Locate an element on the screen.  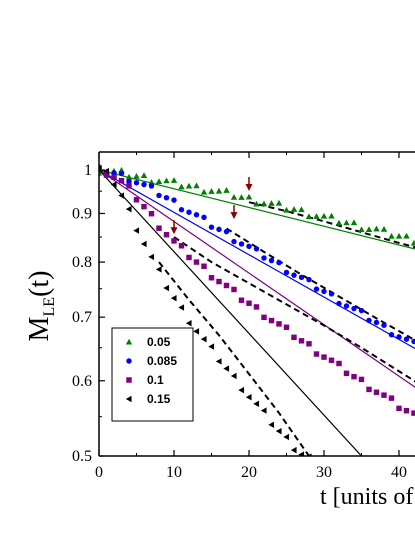
x-tick-label: 40 is located at coordinates (399, 472).